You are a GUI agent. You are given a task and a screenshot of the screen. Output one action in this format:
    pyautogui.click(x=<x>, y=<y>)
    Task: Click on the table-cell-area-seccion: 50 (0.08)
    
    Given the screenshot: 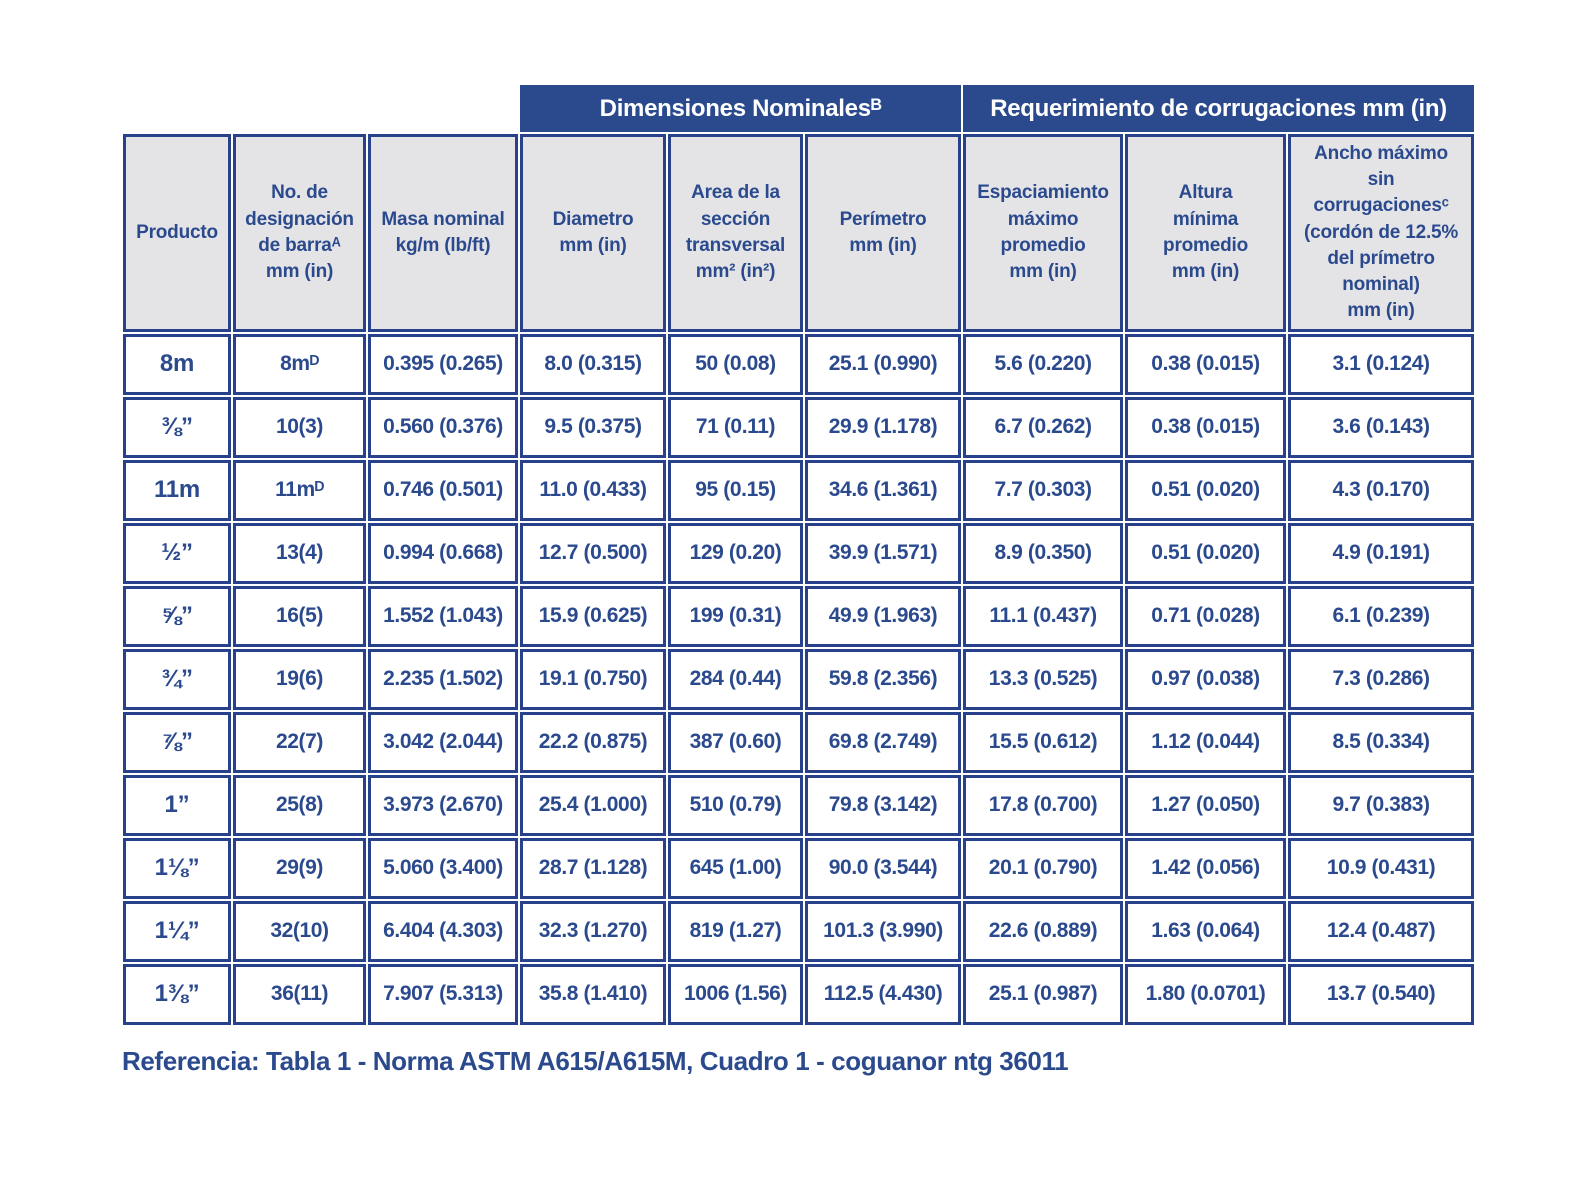 What is the action you would take?
    pyautogui.click(x=735, y=364)
    